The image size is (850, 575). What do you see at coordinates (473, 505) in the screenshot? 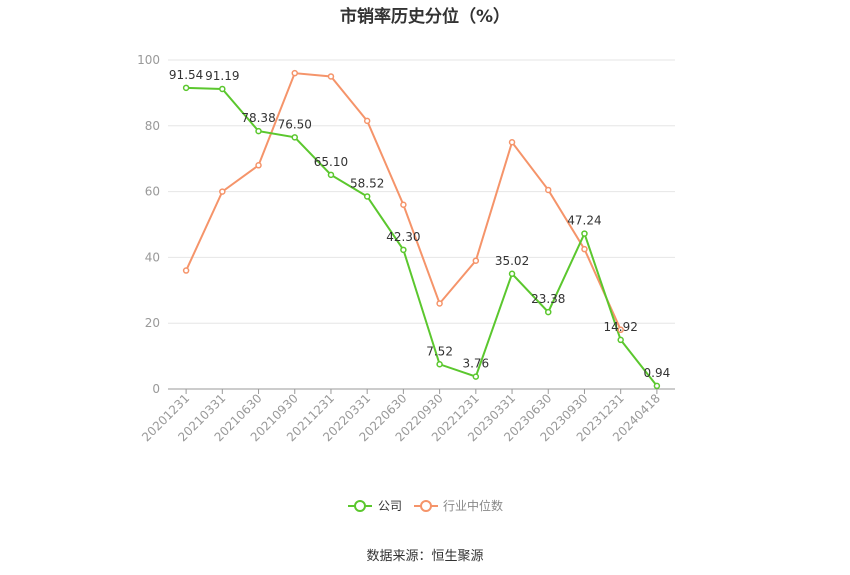
I see `legend-label-industry: 行业中位数` at bounding box center [473, 505].